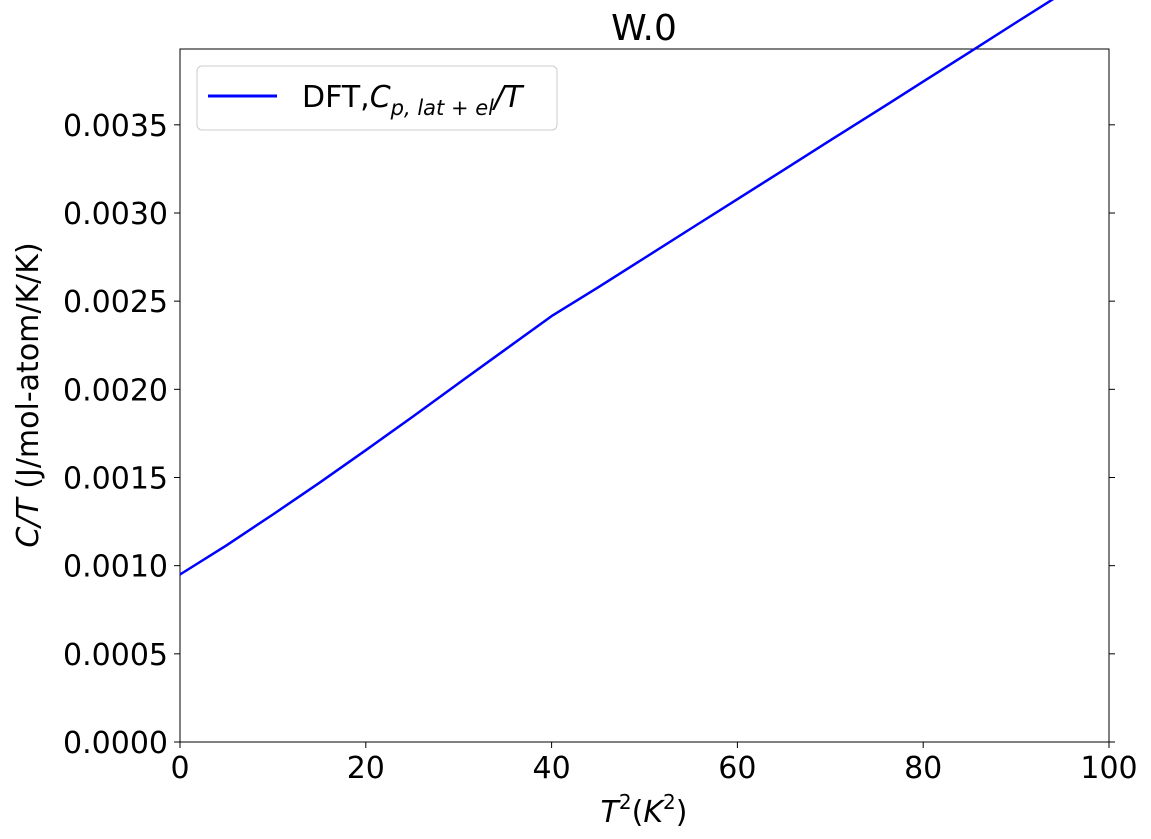 Image resolution: width=1151 pixels, height=839 pixels. I want to click on x-label-sup: 2, so click(625, 802).